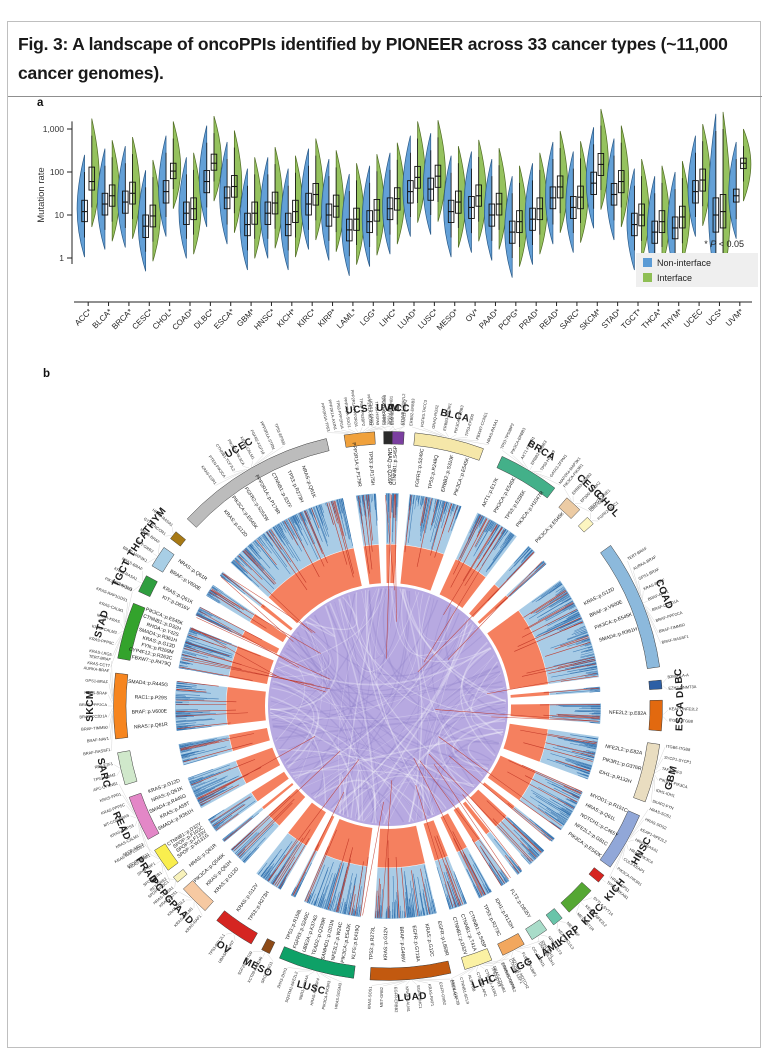  Describe the element at coordinates (98, 740) in the screenshot. I see `outer-label-SKCM: BRAF-NAV1` at that location.